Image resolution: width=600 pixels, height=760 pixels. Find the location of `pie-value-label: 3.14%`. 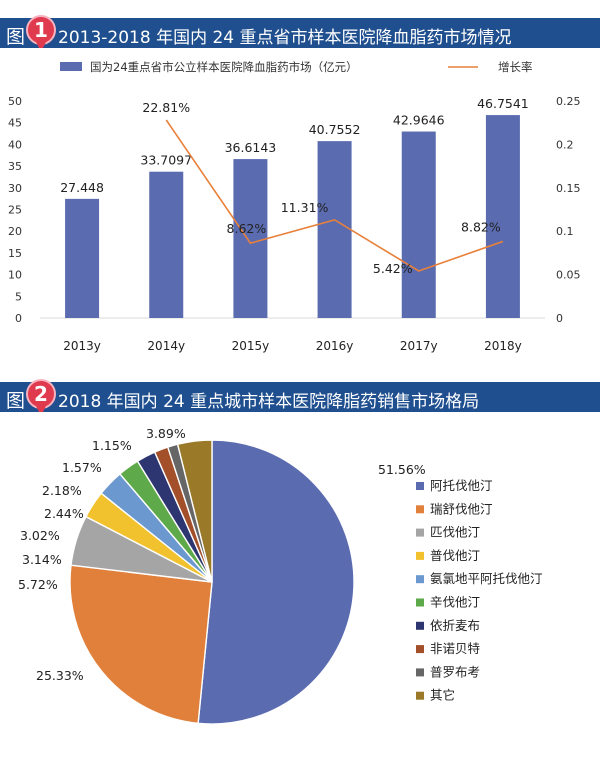

pie-value-label: 3.14% is located at coordinates (42, 559).